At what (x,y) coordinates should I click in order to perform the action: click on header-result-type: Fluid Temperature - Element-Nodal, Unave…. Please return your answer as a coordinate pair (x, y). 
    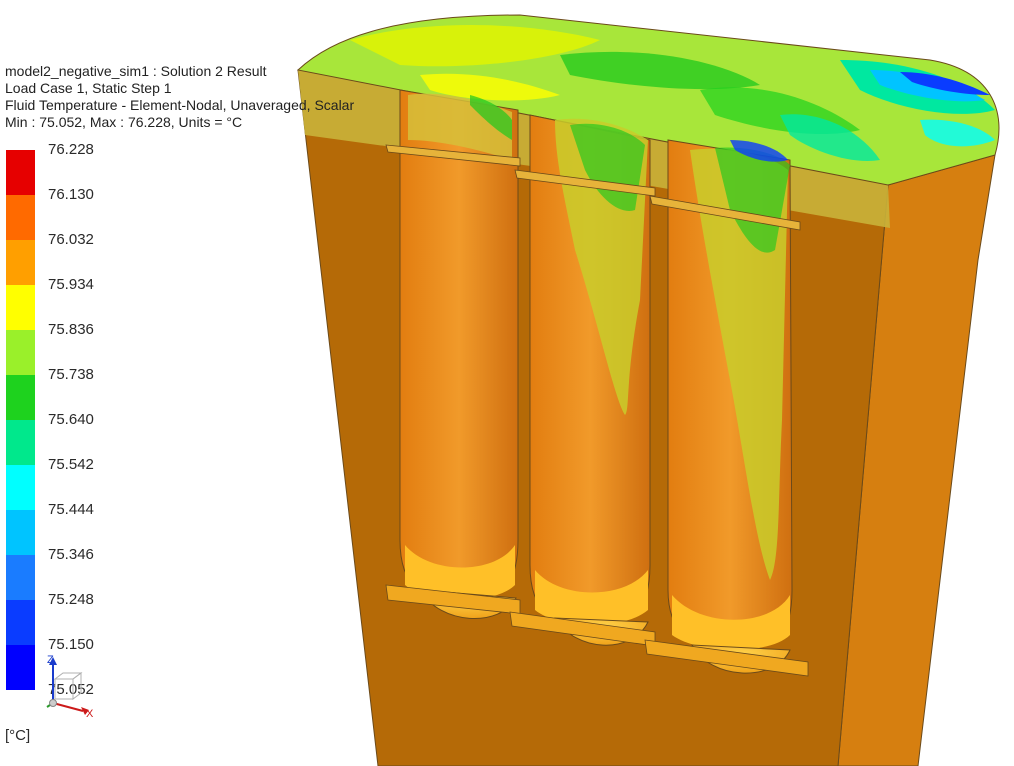
    Looking at the image, I should click on (180, 105).